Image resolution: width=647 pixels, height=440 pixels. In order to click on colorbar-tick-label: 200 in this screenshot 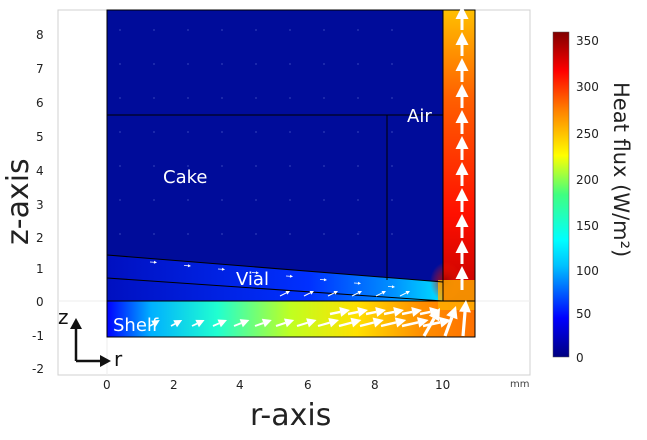, I will do `click(587, 180)`.